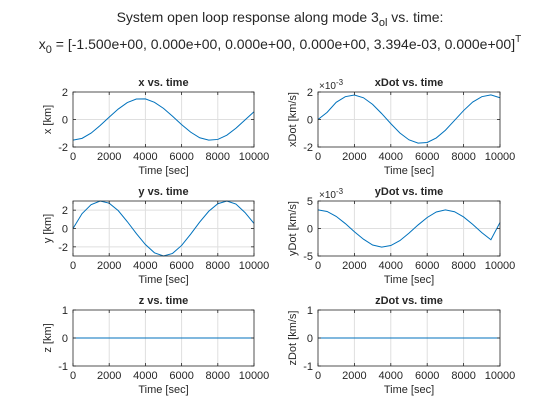 This screenshot has height=420, width=560. Describe the element at coordinates (293, 119) in the screenshot. I see `y-axis-label: xDot [km/s]` at that location.